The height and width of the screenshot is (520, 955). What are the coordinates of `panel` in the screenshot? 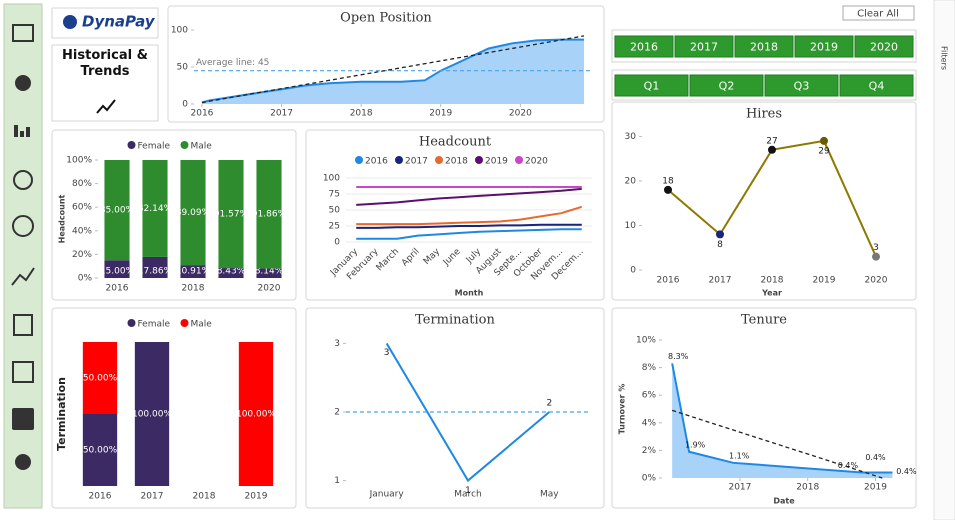 It's located at (764, 201).